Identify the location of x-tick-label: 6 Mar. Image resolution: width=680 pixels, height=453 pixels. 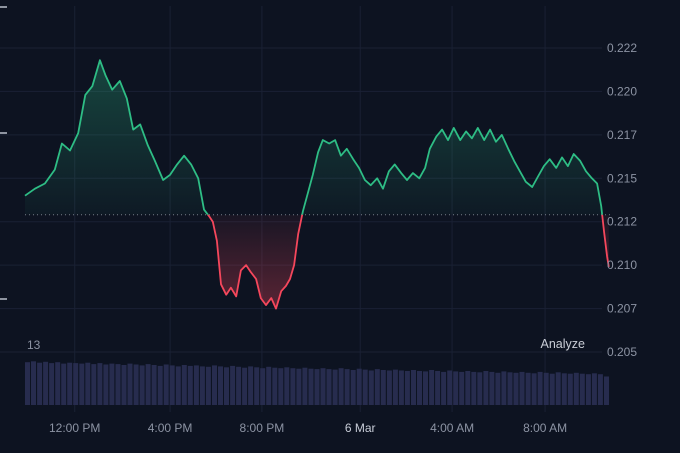
(360, 428).